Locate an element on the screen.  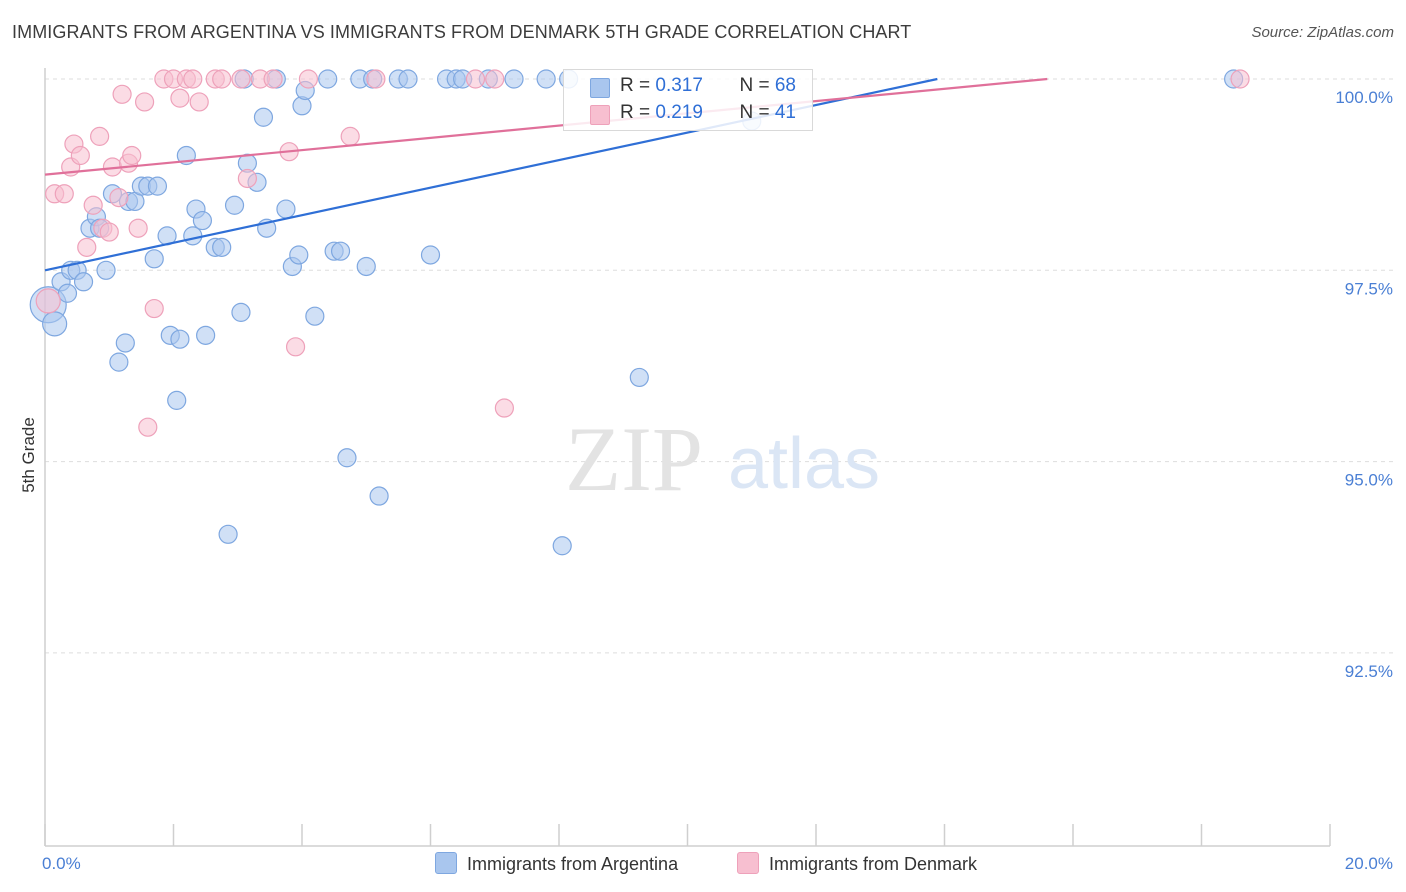
denmark-n-value: 41 is located at coordinates (785, 112).